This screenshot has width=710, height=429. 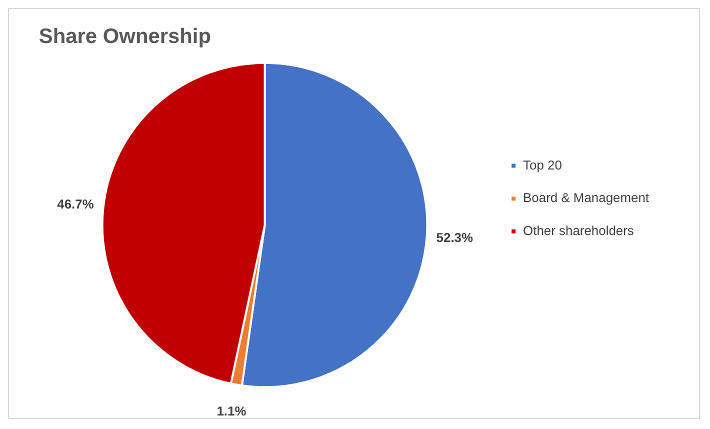 I want to click on data-label: 52.3%, so click(x=455, y=238).